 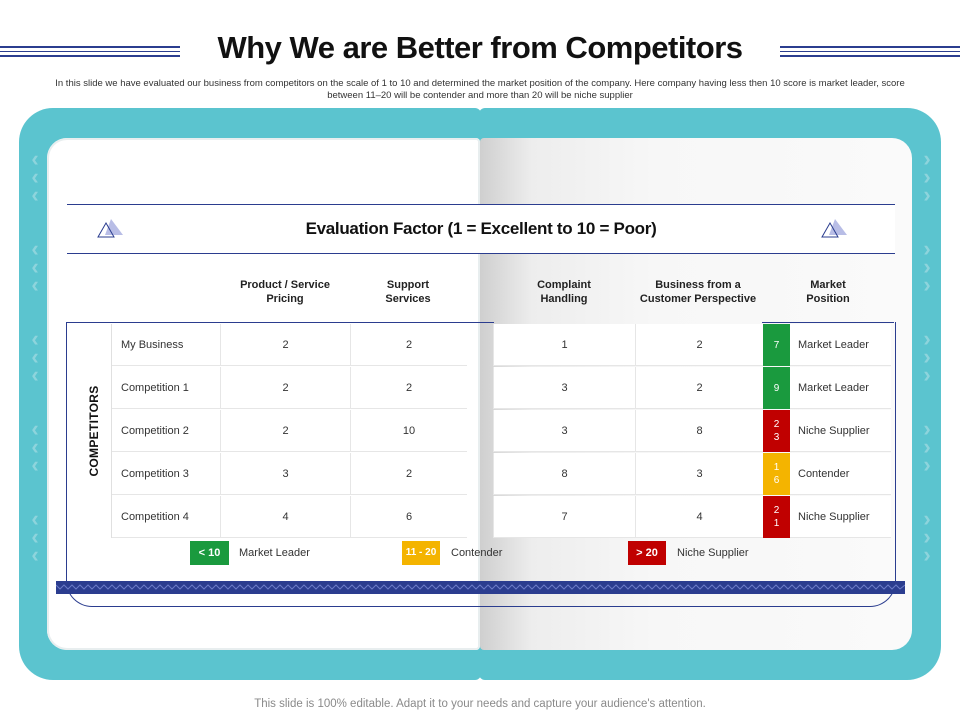 I want to click on score-value: 16, so click(x=776, y=474).